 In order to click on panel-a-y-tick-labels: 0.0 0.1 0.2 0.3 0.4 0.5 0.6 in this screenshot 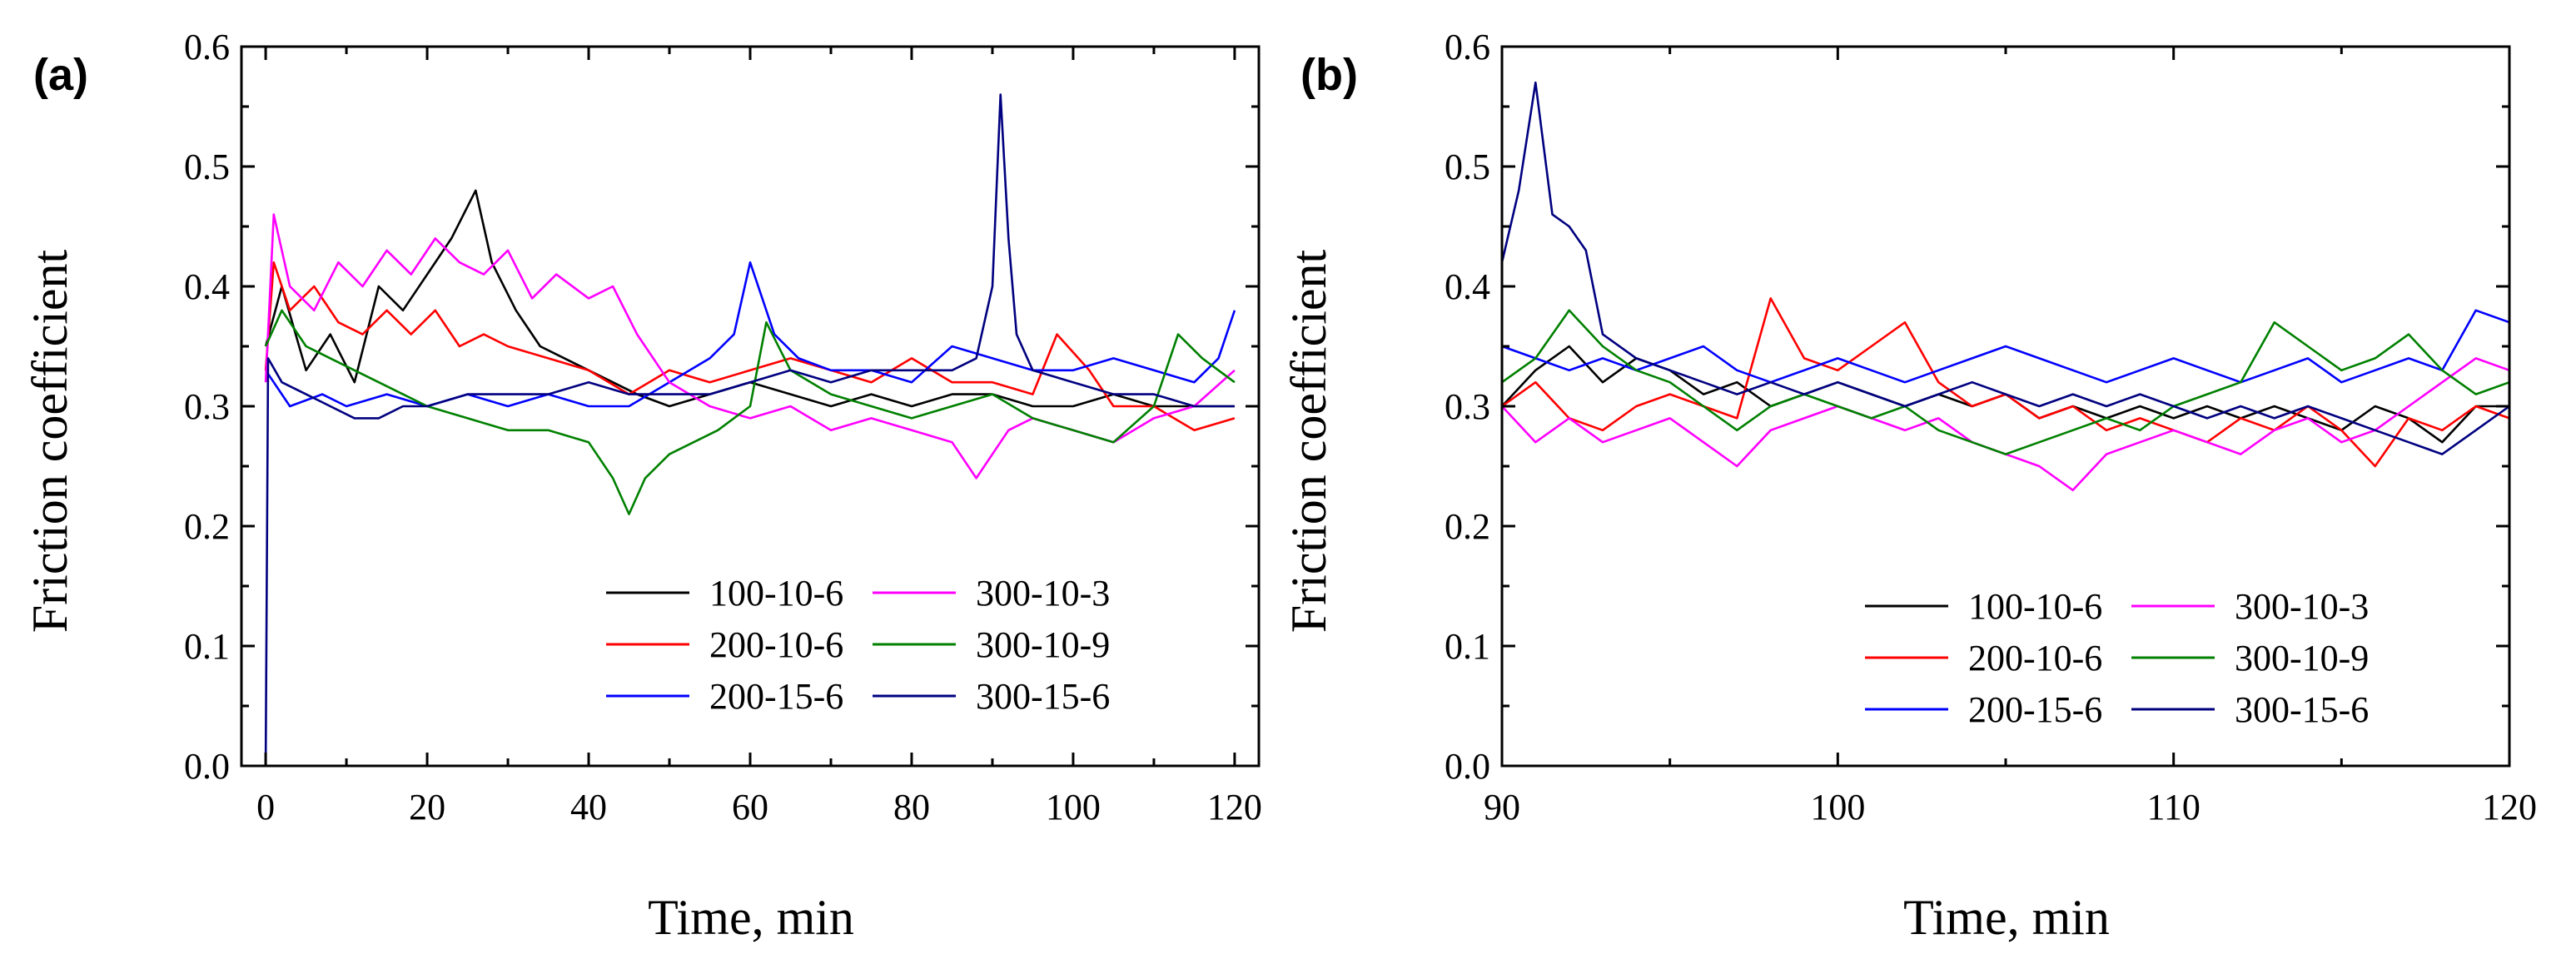, I will do `click(207, 407)`.